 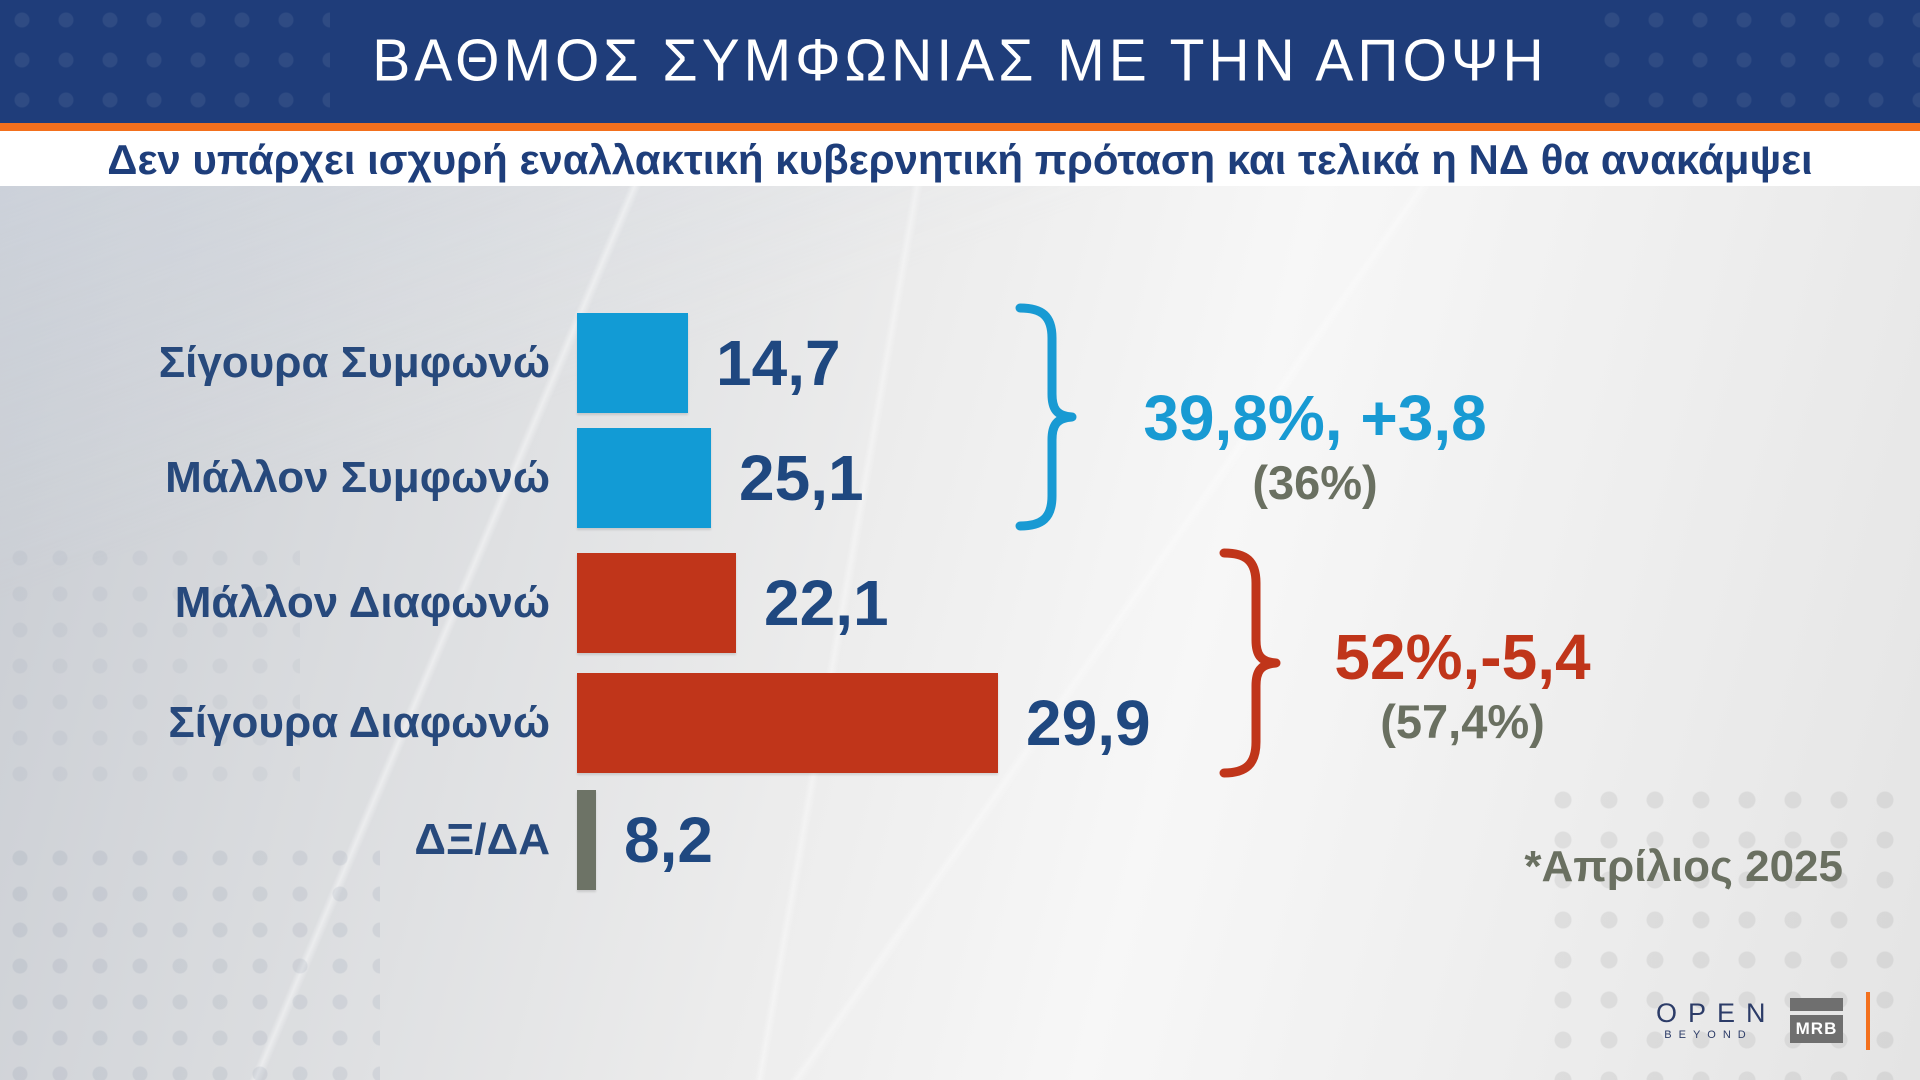 What do you see at coordinates (1755, 61) in the screenshot?
I see `header-dots-right` at bounding box center [1755, 61].